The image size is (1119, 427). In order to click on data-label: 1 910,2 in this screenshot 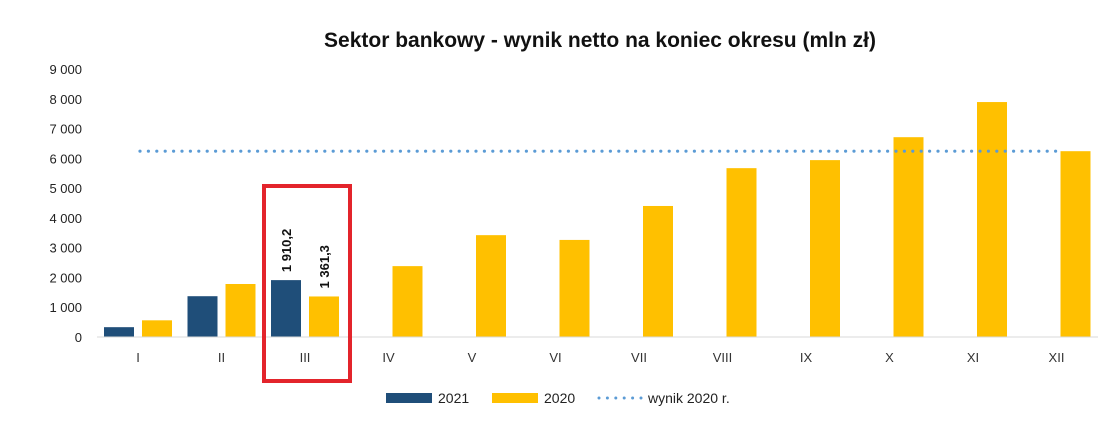, I will do `click(286, 250)`.